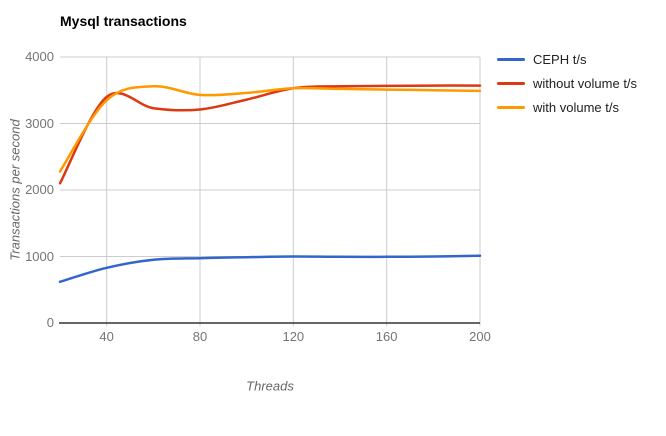 This screenshot has width=666, height=436. What do you see at coordinates (39, 56) in the screenshot?
I see `y-tick-label: 4000` at bounding box center [39, 56].